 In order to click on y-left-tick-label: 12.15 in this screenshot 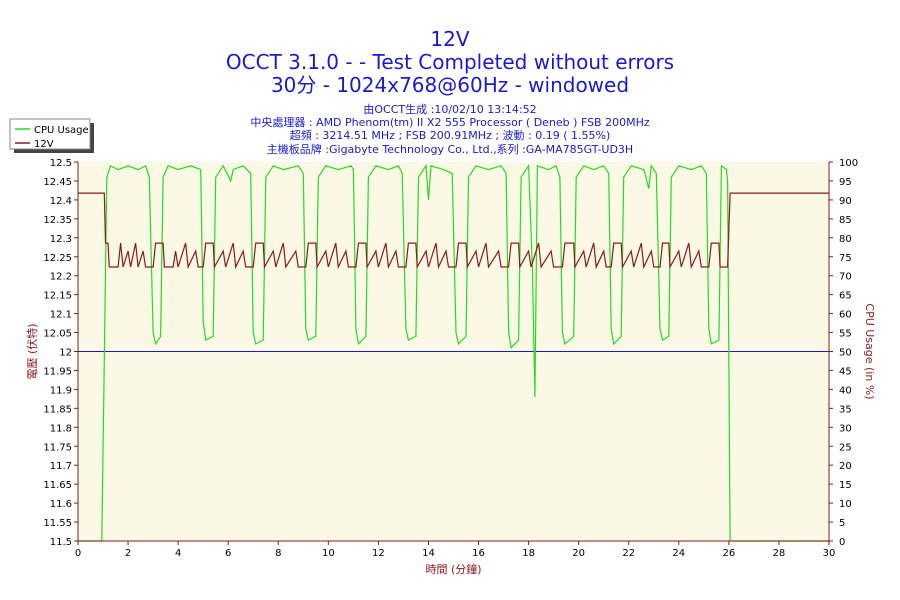, I will do `click(57, 296)`.